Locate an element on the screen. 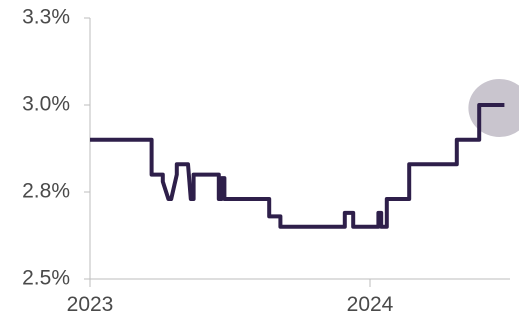  y-tick-label: 3.3% is located at coordinates (46, 17).